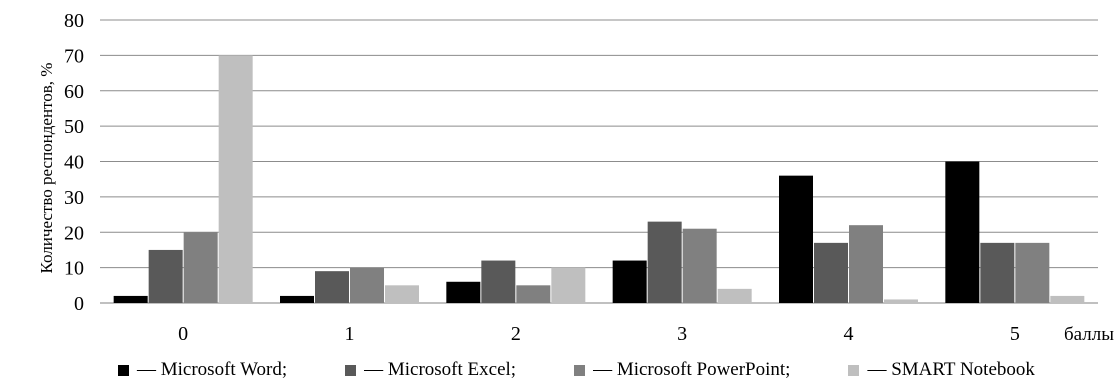  Describe the element at coordinates (691, 370) in the screenshot. I see `legend-label-powerpoint: — Microsoft PowerPoint;` at that location.